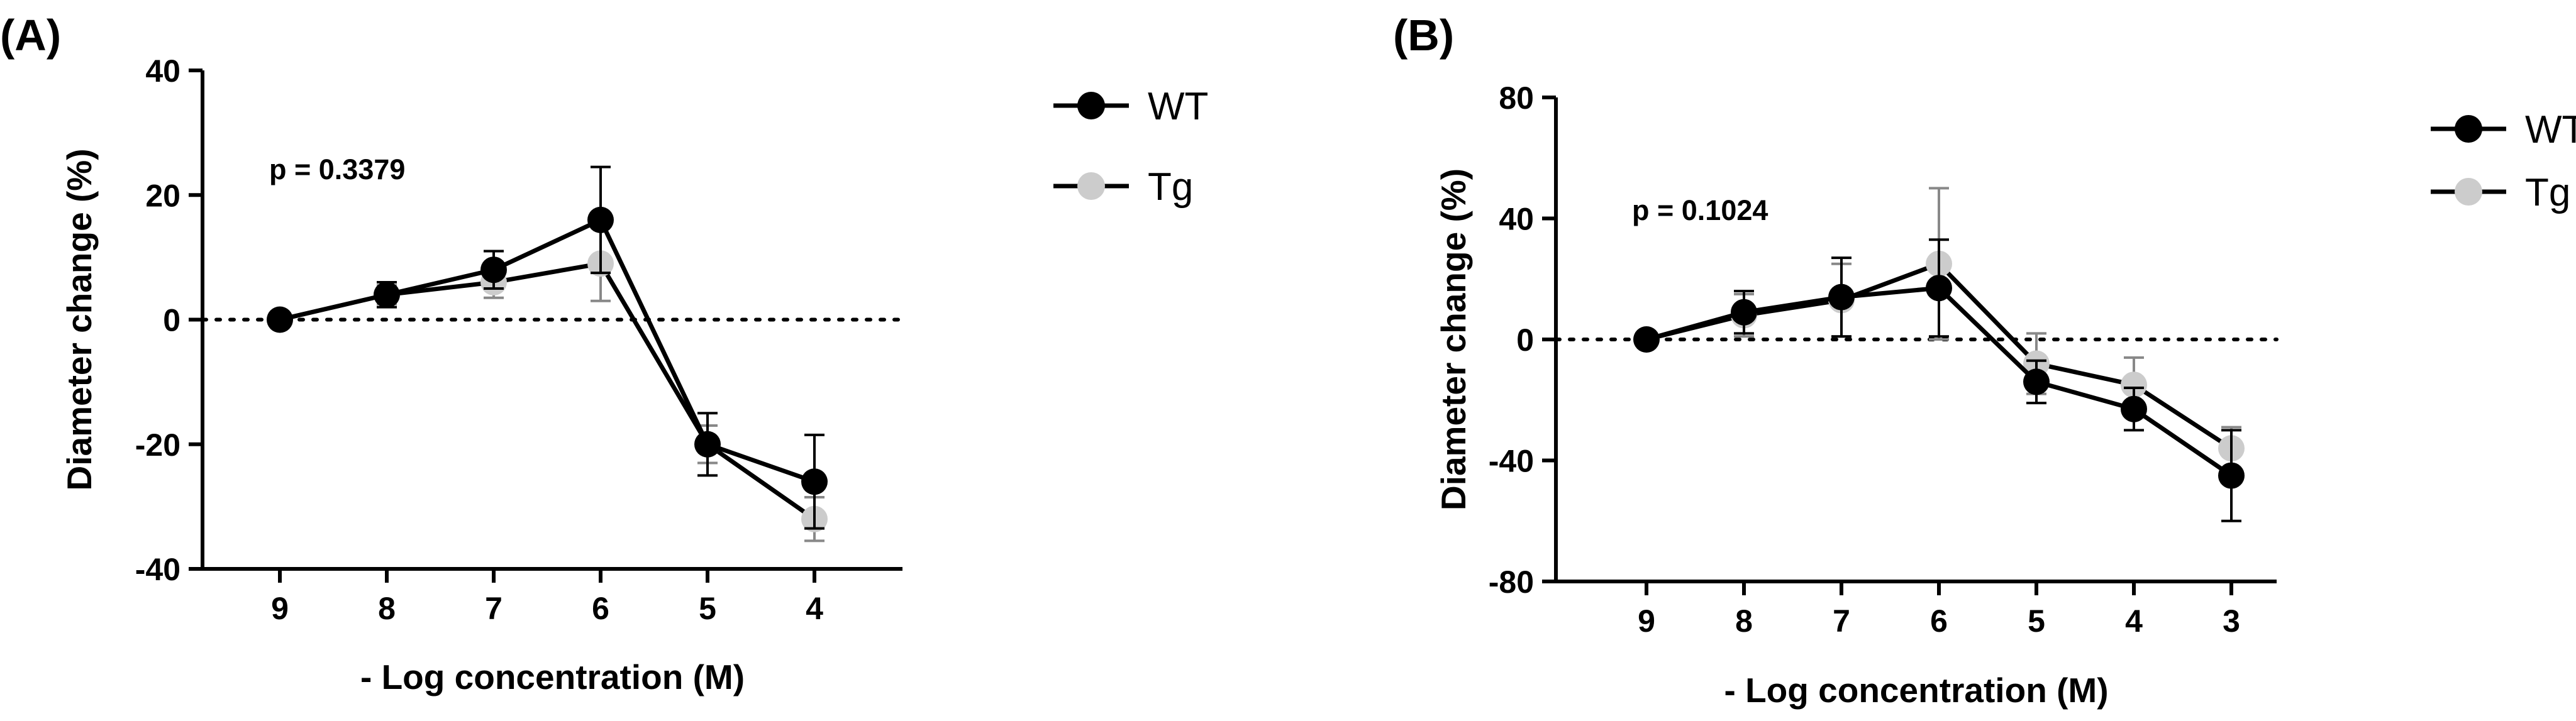  I want to click on panel-a-series-wt-line, so click(547, 350).